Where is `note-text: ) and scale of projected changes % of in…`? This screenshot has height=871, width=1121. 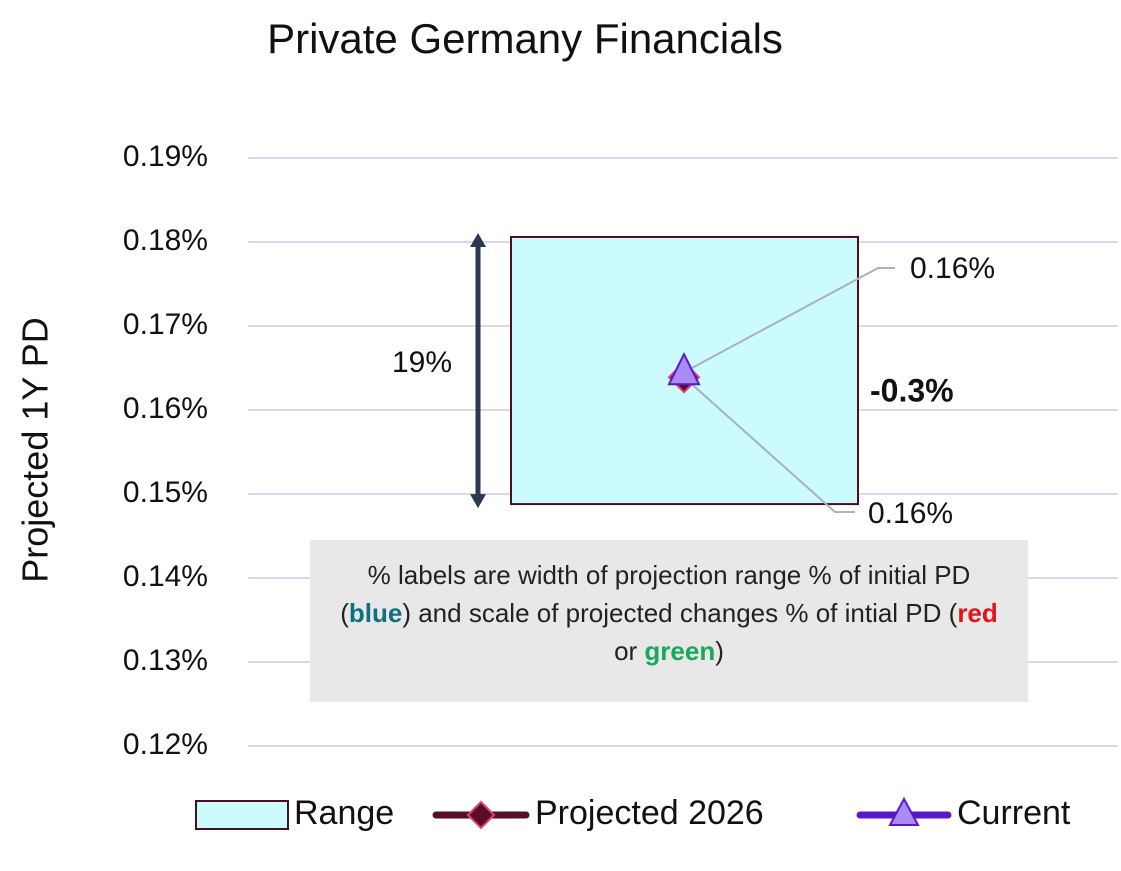 note-text: ) and scale of projected changes % of in… is located at coordinates (680, 613).